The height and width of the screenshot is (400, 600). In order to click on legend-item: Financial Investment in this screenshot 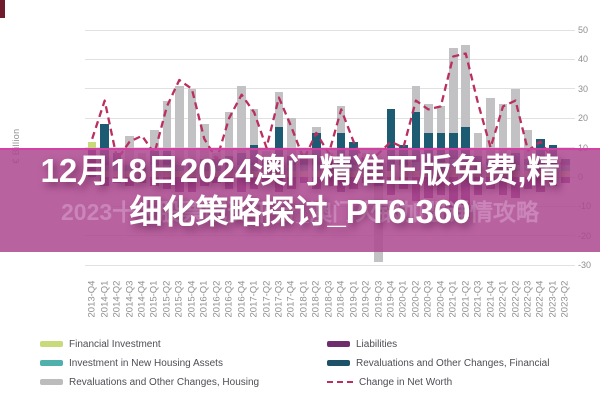, I will do `click(100, 344)`.